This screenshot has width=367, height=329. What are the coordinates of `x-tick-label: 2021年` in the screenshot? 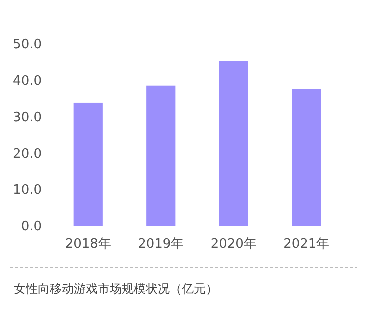 It's located at (307, 244).